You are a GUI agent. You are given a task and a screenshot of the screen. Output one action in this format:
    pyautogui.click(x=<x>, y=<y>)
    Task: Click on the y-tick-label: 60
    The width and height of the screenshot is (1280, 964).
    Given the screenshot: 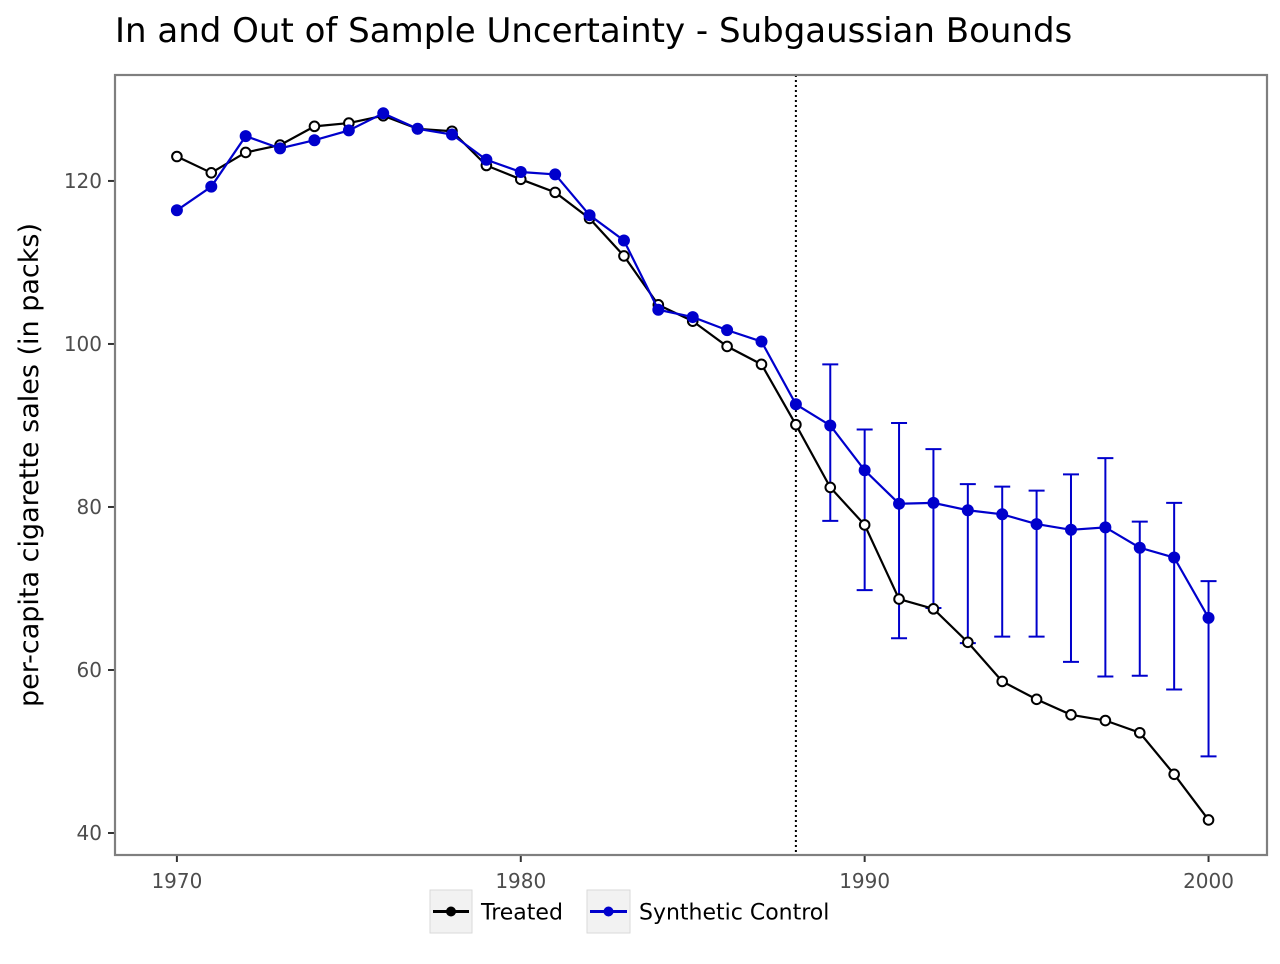 What is the action you would take?
    pyautogui.click(x=89, y=670)
    